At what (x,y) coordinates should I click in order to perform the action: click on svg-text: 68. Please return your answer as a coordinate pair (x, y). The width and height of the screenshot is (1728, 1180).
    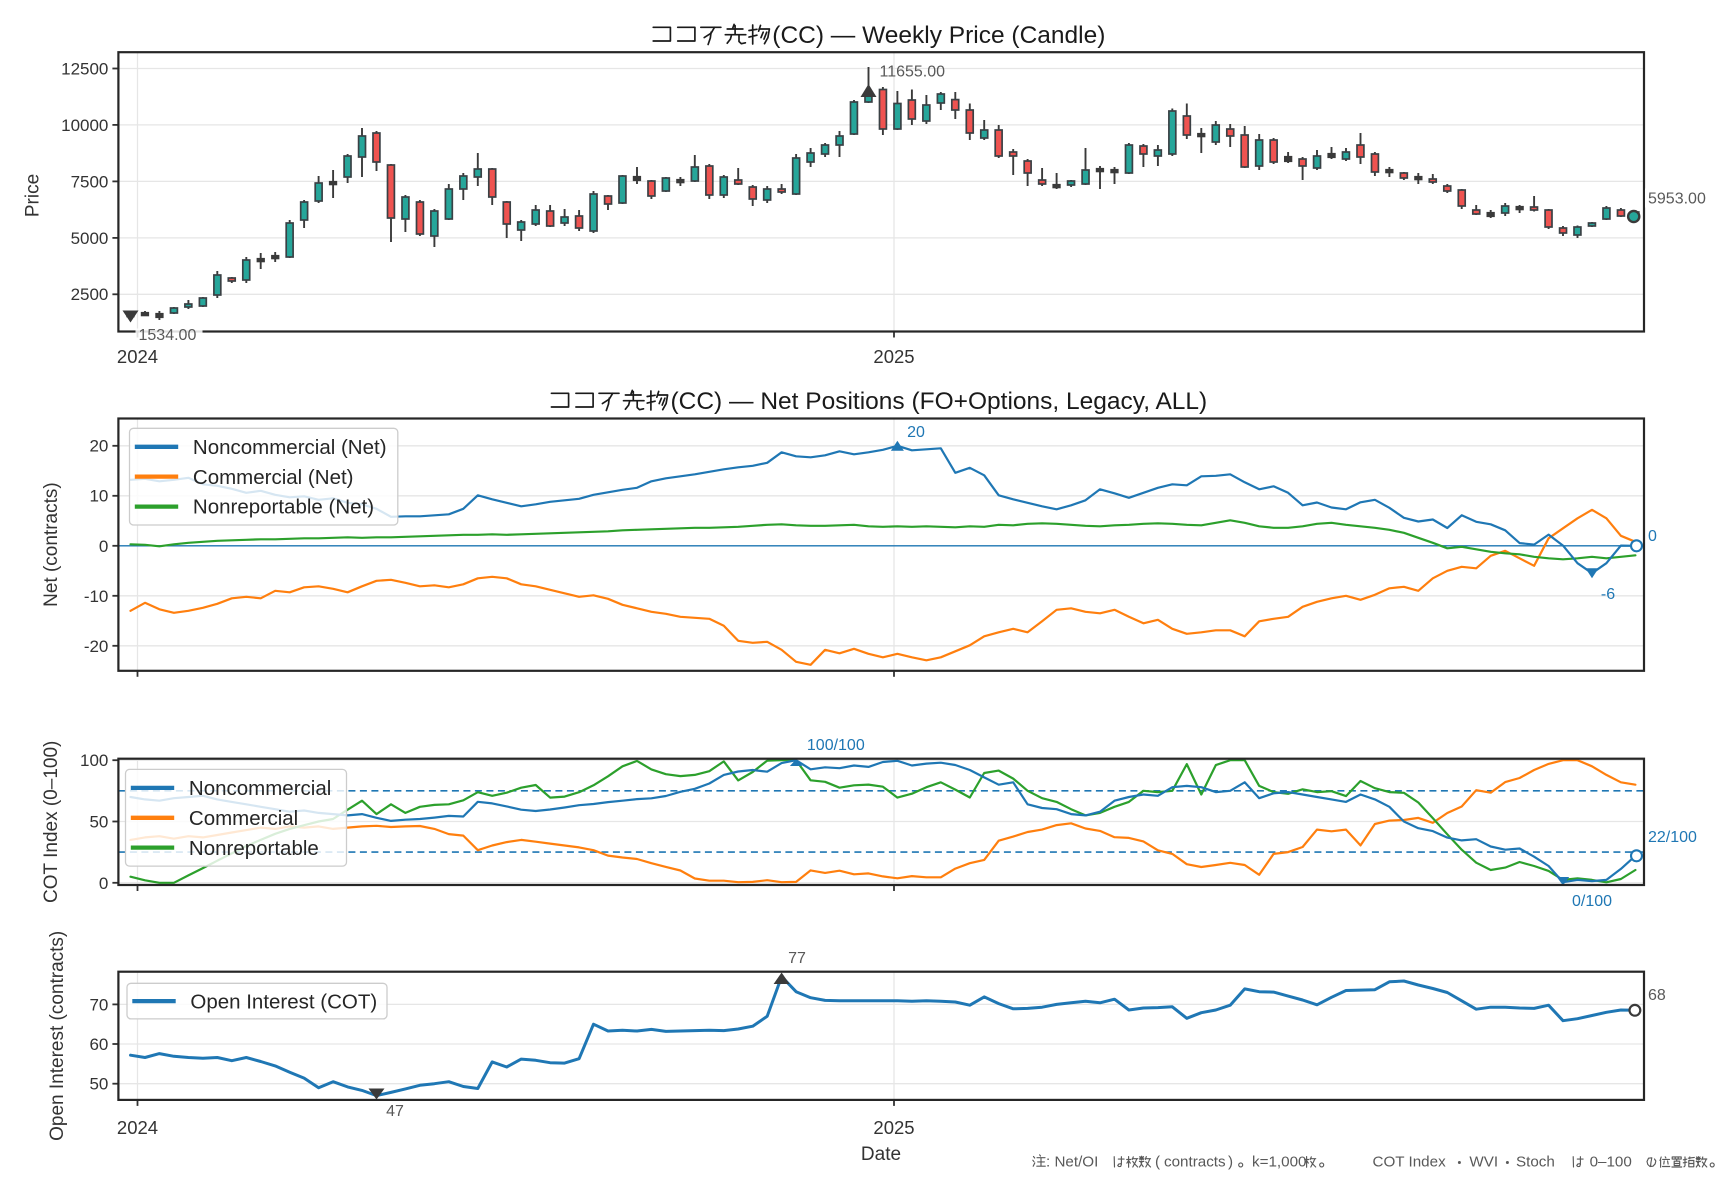
    Looking at the image, I should click on (1657, 995).